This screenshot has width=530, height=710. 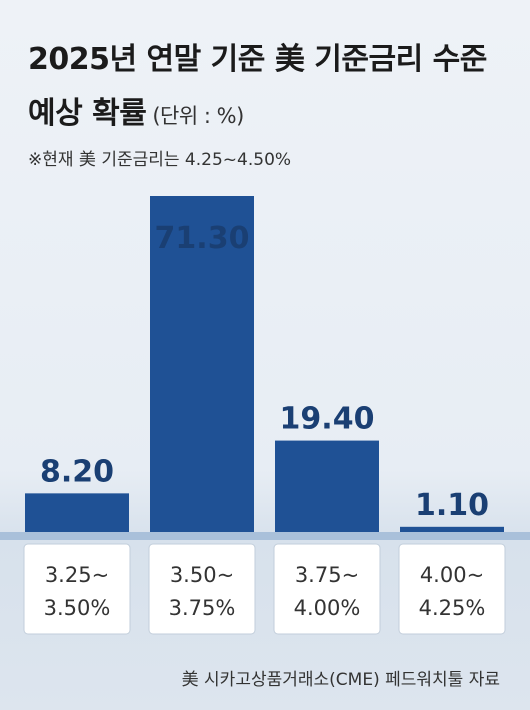 I want to click on bar-value-label-4: 1.10, so click(x=452, y=505).